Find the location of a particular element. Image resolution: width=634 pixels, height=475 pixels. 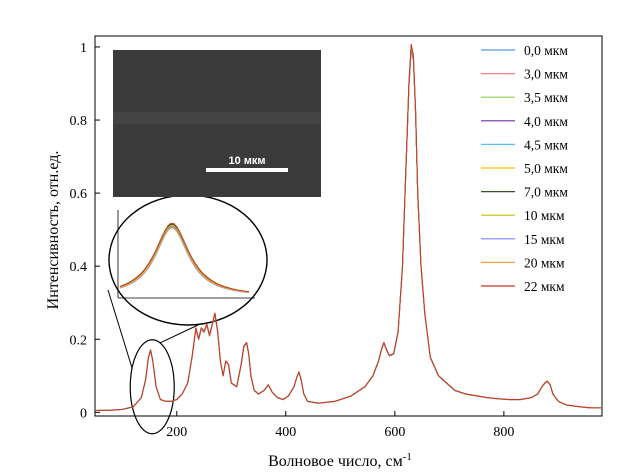

y-tick-label: 1 is located at coordinates (83, 48).